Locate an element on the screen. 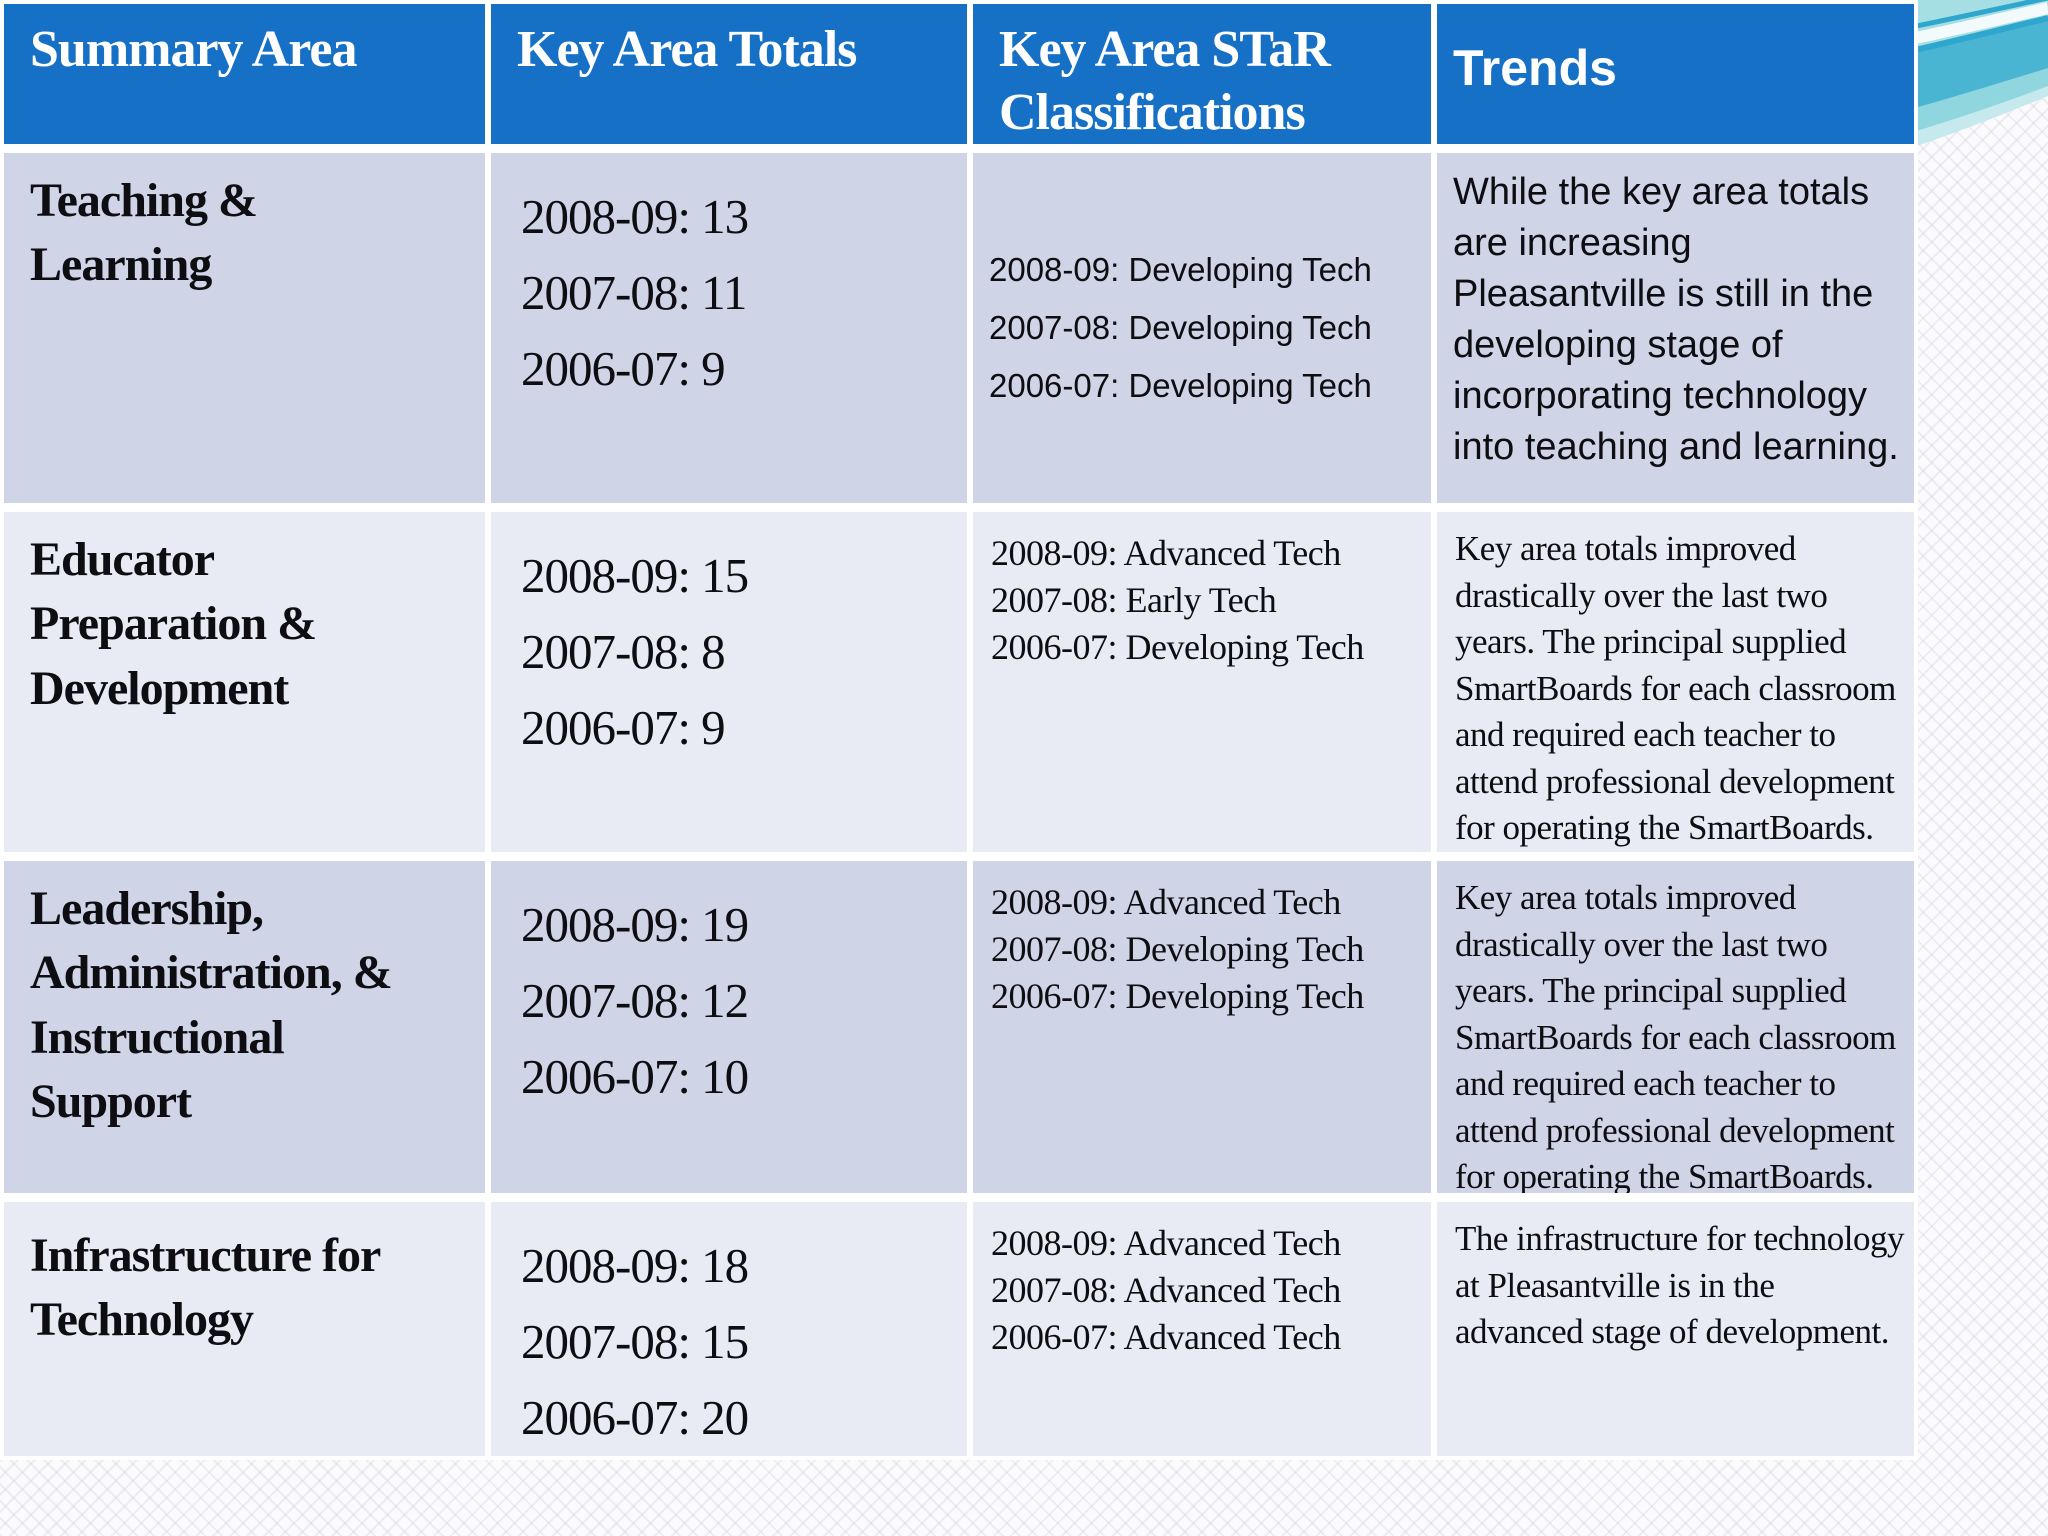 The height and width of the screenshot is (1536, 2048). total-line: 2008-09: 19 is located at coordinates (635, 924).